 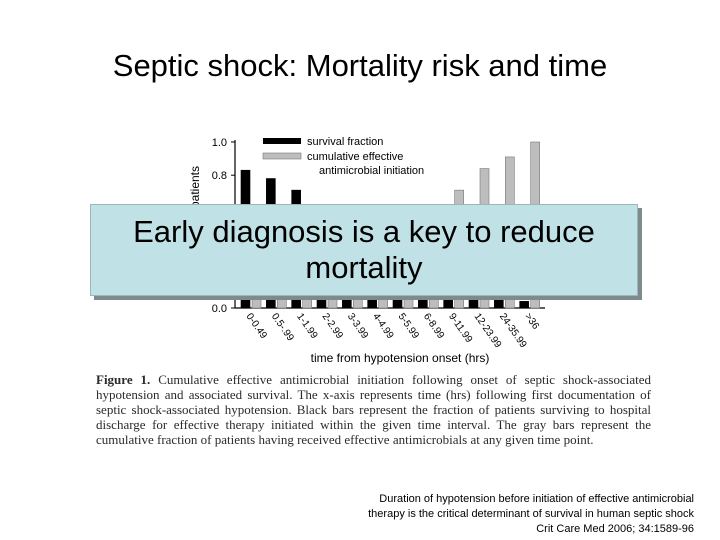 What do you see at coordinates (360, 65) in the screenshot?
I see `slide-title: Septic shock: Mortality risk and time` at bounding box center [360, 65].